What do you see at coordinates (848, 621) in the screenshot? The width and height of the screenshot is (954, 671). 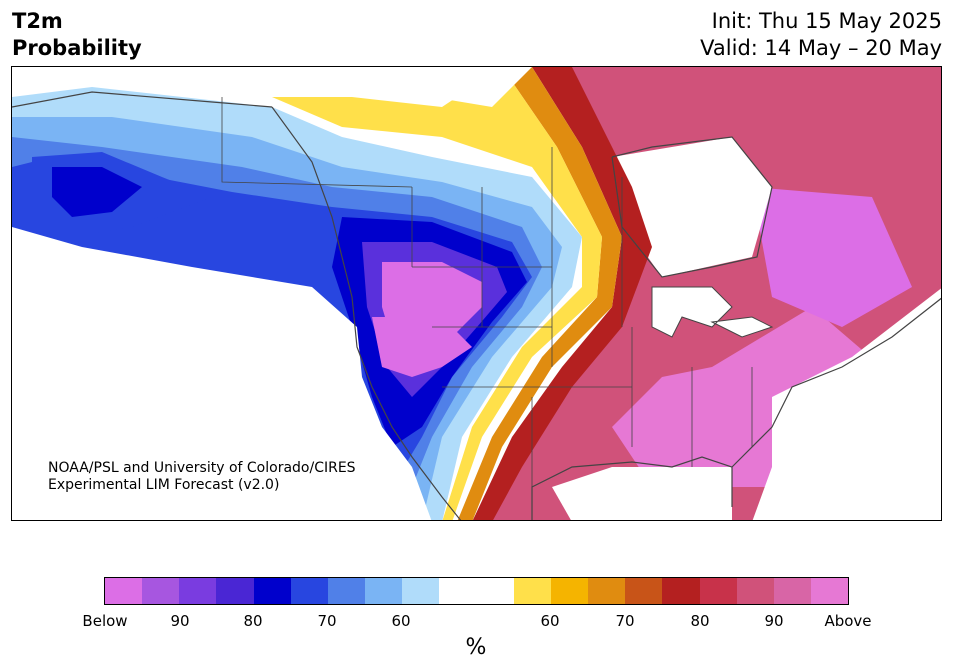 I see `colorbar-tick-label: Above` at bounding box center [848, 621].